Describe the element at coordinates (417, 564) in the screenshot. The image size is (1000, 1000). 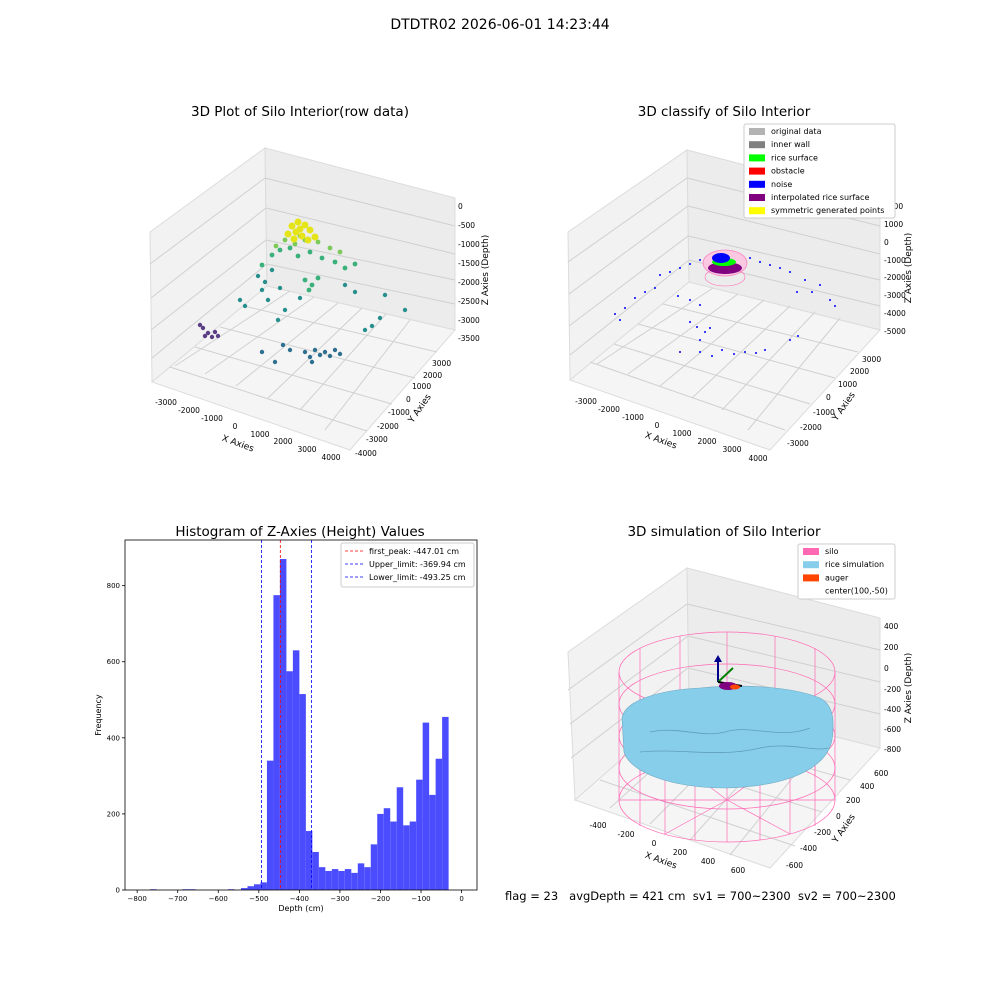
I see `legend-label: Upper_limit: -369.94 cm` at that location.